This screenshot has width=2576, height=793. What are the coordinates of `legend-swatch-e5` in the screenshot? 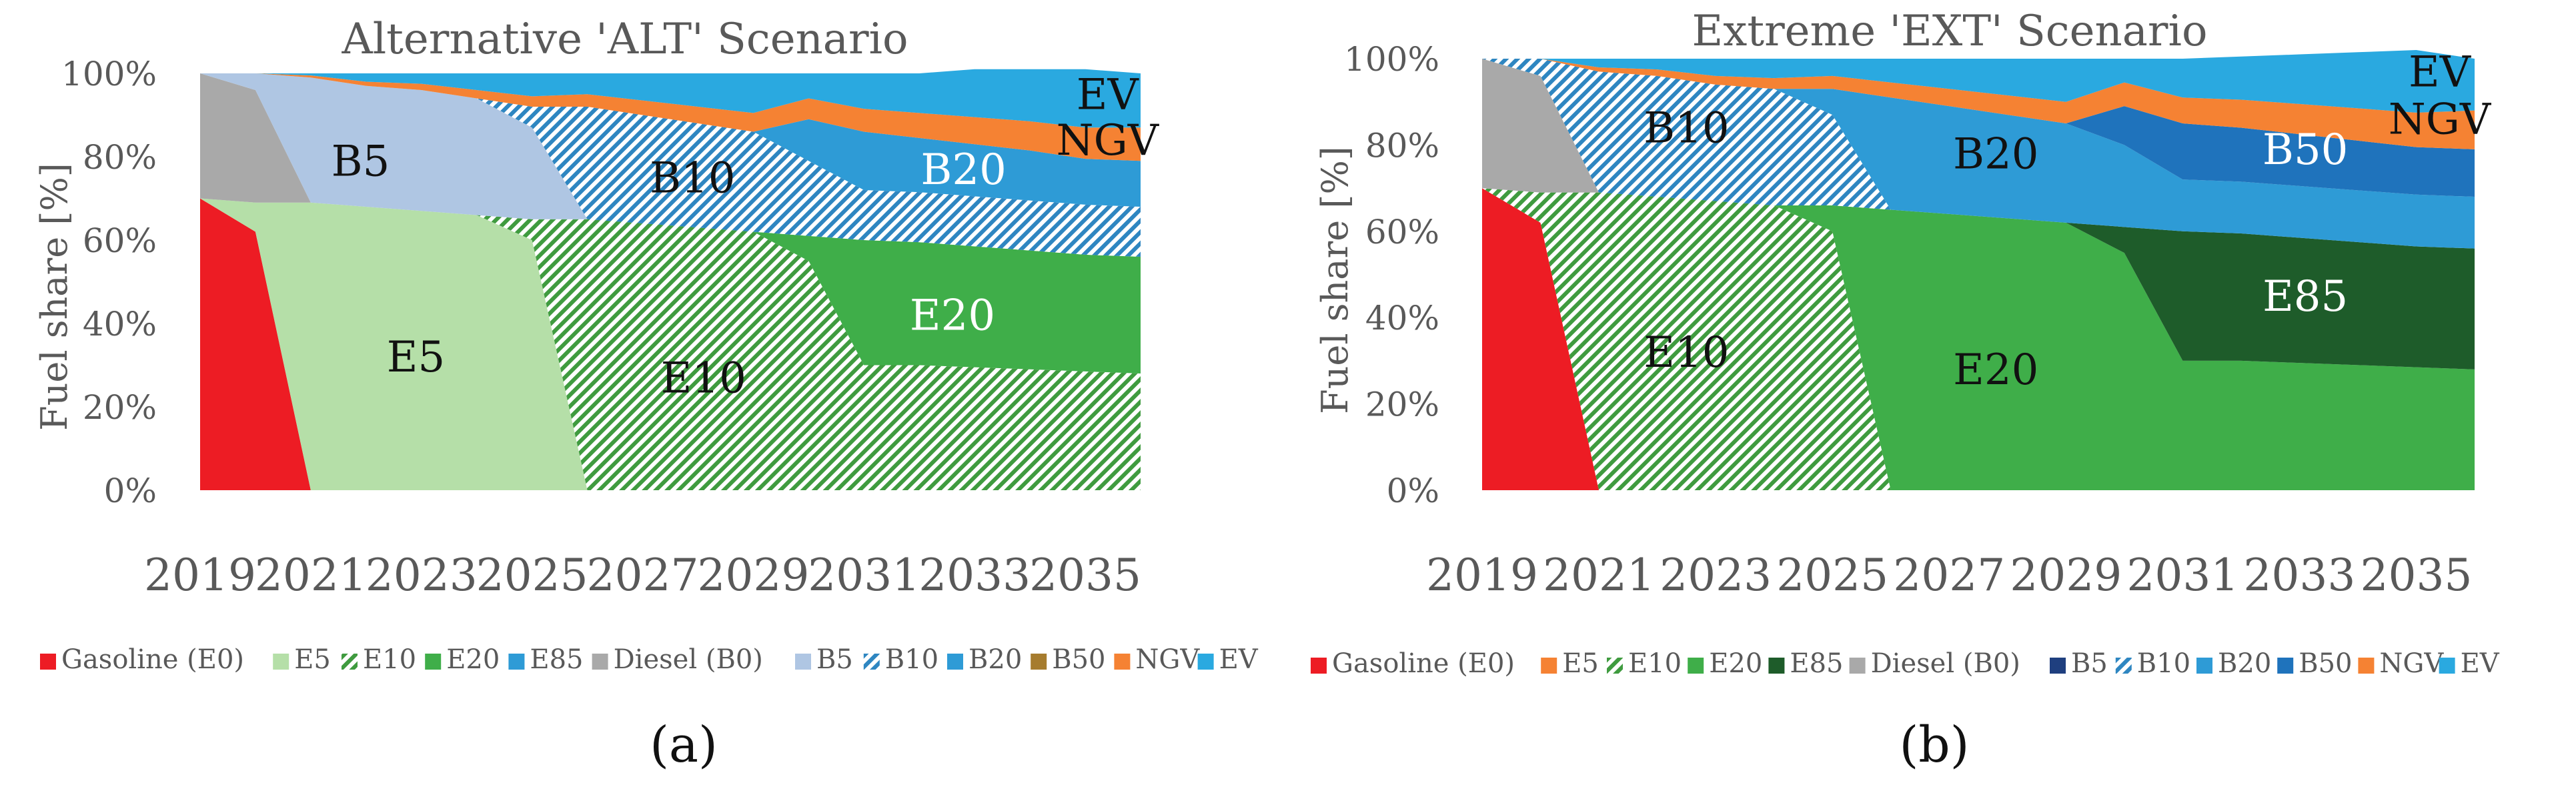 It's located at (1549, 666).